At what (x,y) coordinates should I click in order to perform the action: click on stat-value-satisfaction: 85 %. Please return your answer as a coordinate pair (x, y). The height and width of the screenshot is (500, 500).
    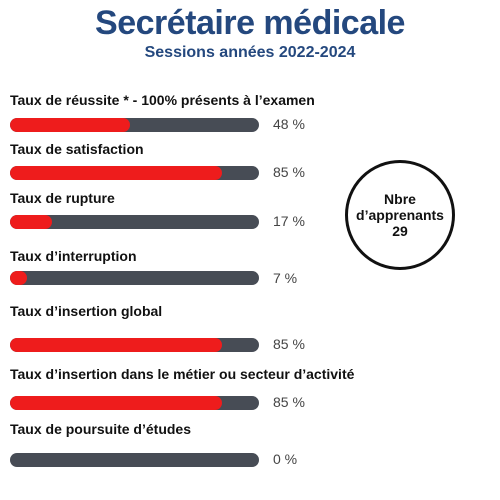
    Looking at the image, I should click on (289, 172).